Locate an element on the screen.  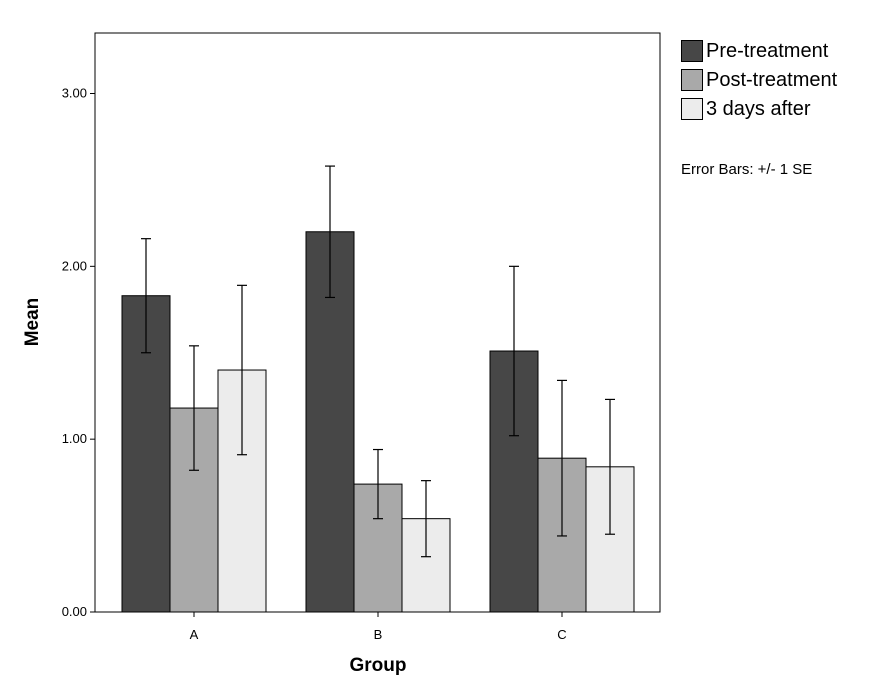
x-axis: A B C is located at coordinates (378, 627).